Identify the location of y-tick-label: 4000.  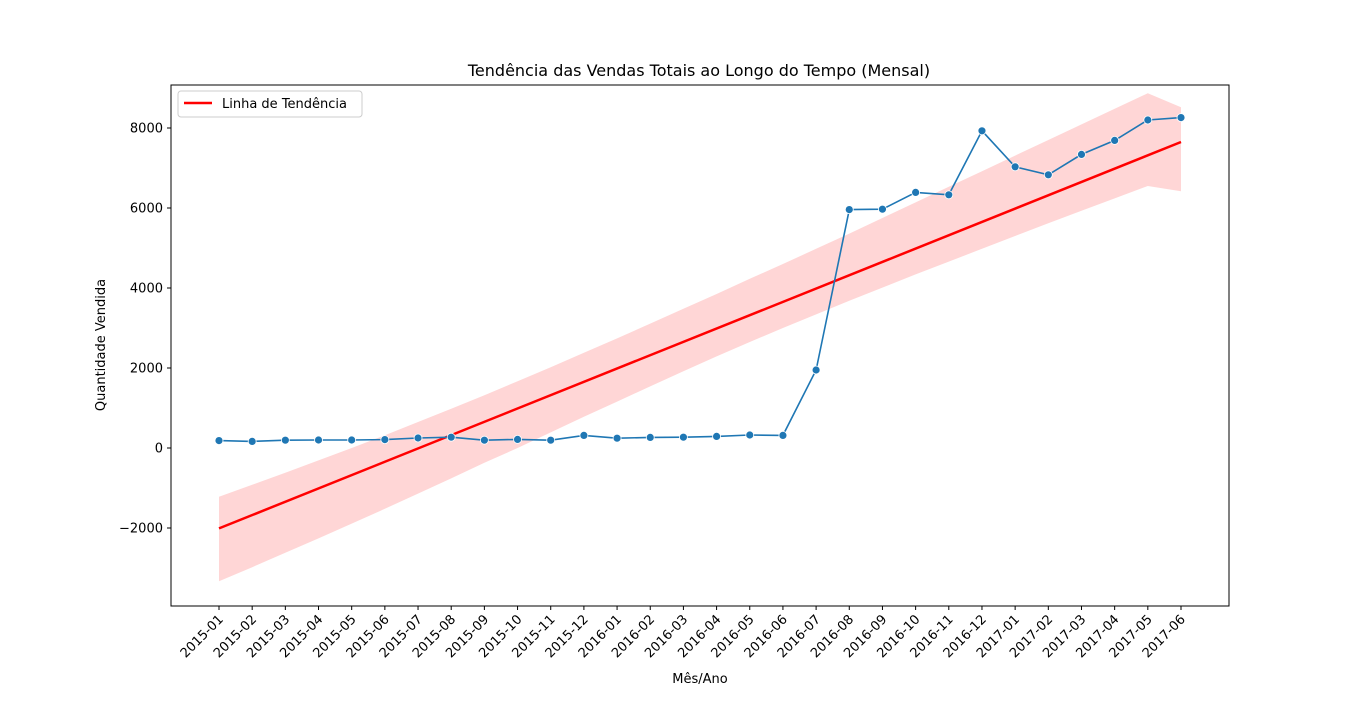
(146, 289).